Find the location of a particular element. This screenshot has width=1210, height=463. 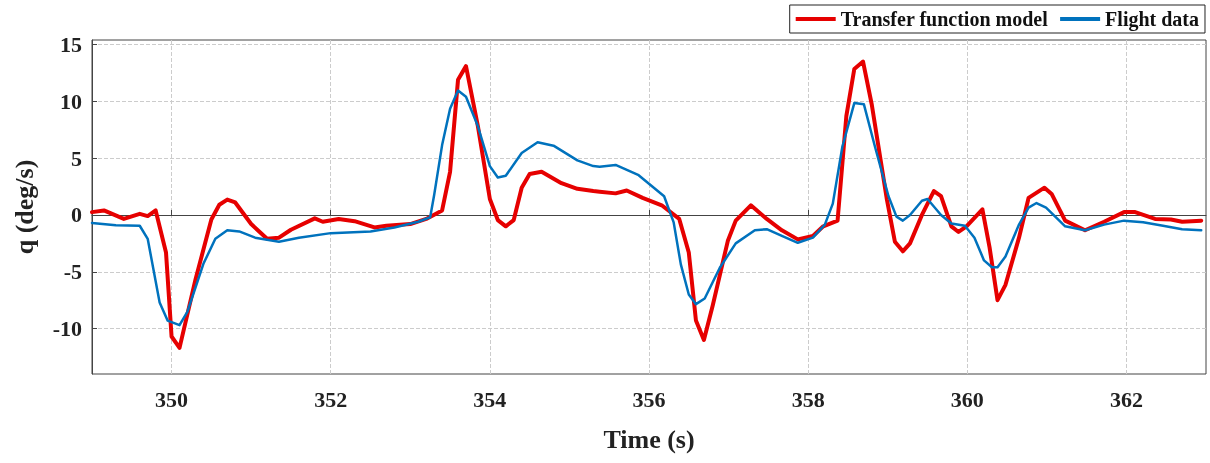

x-tick-label: 350 is located at coordinates (172, 399).